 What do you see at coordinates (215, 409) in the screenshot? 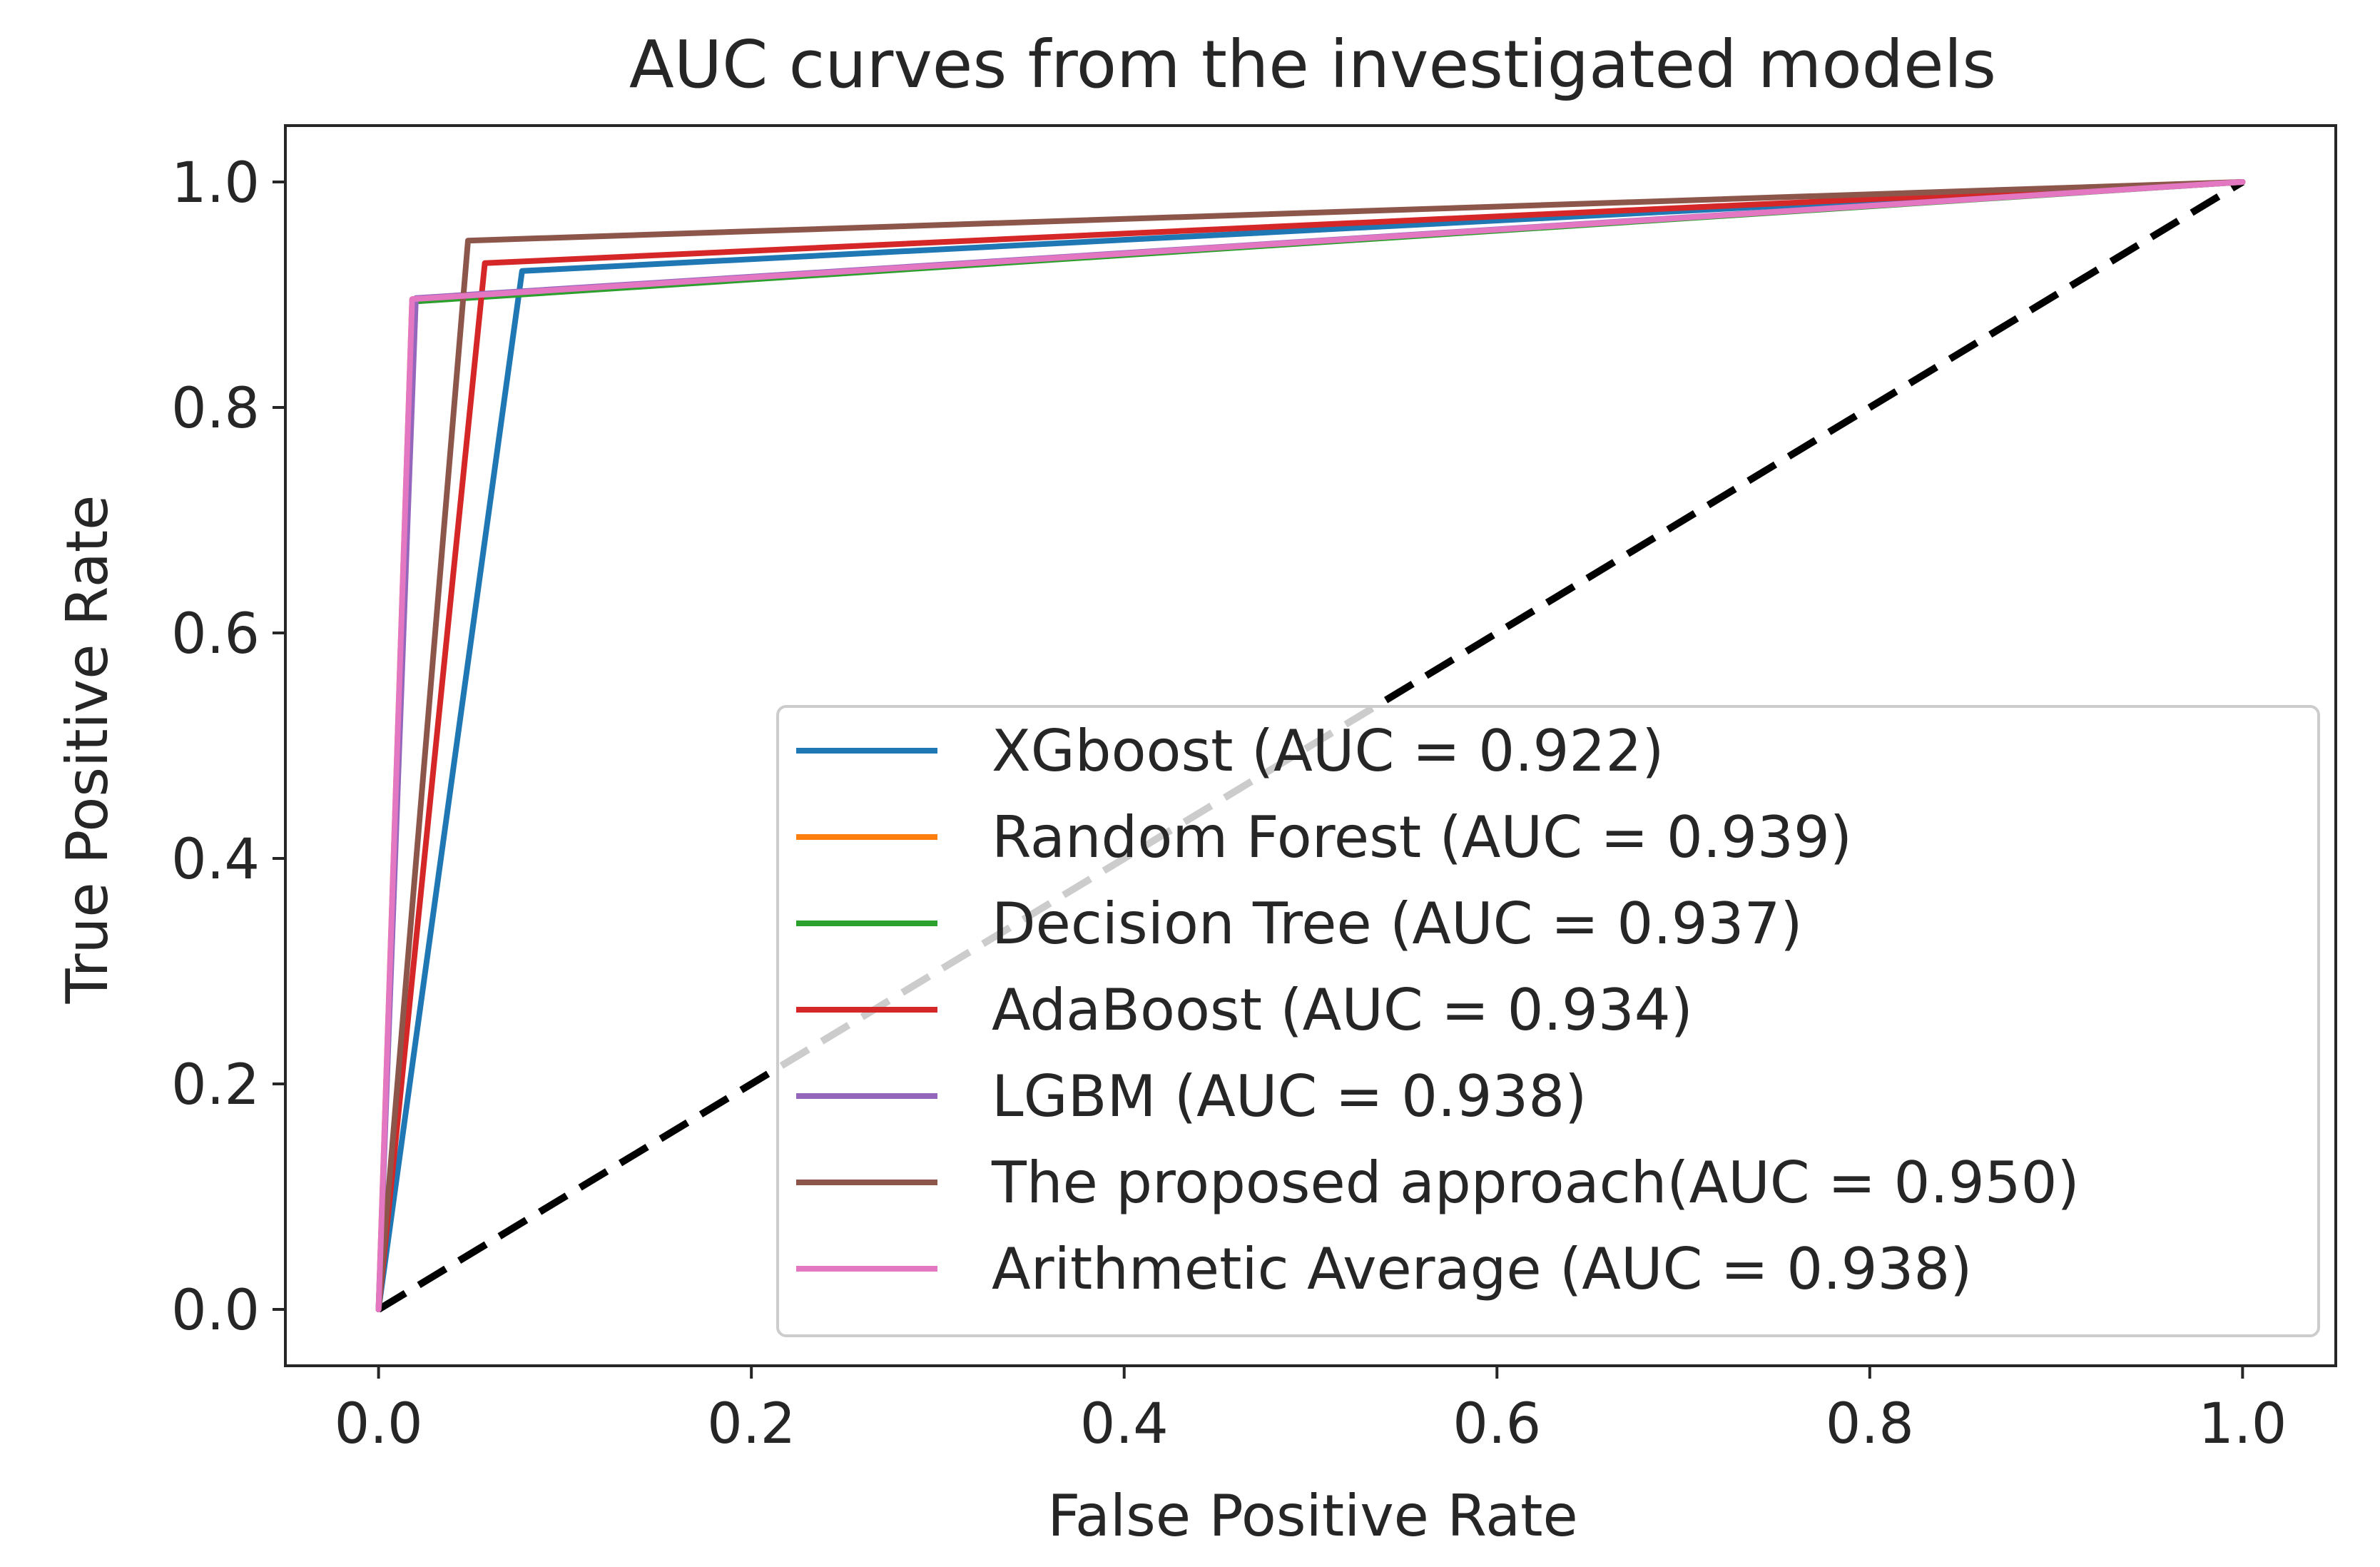
I see `y-tick-label: 0.8` at bounding box center [215, 409].